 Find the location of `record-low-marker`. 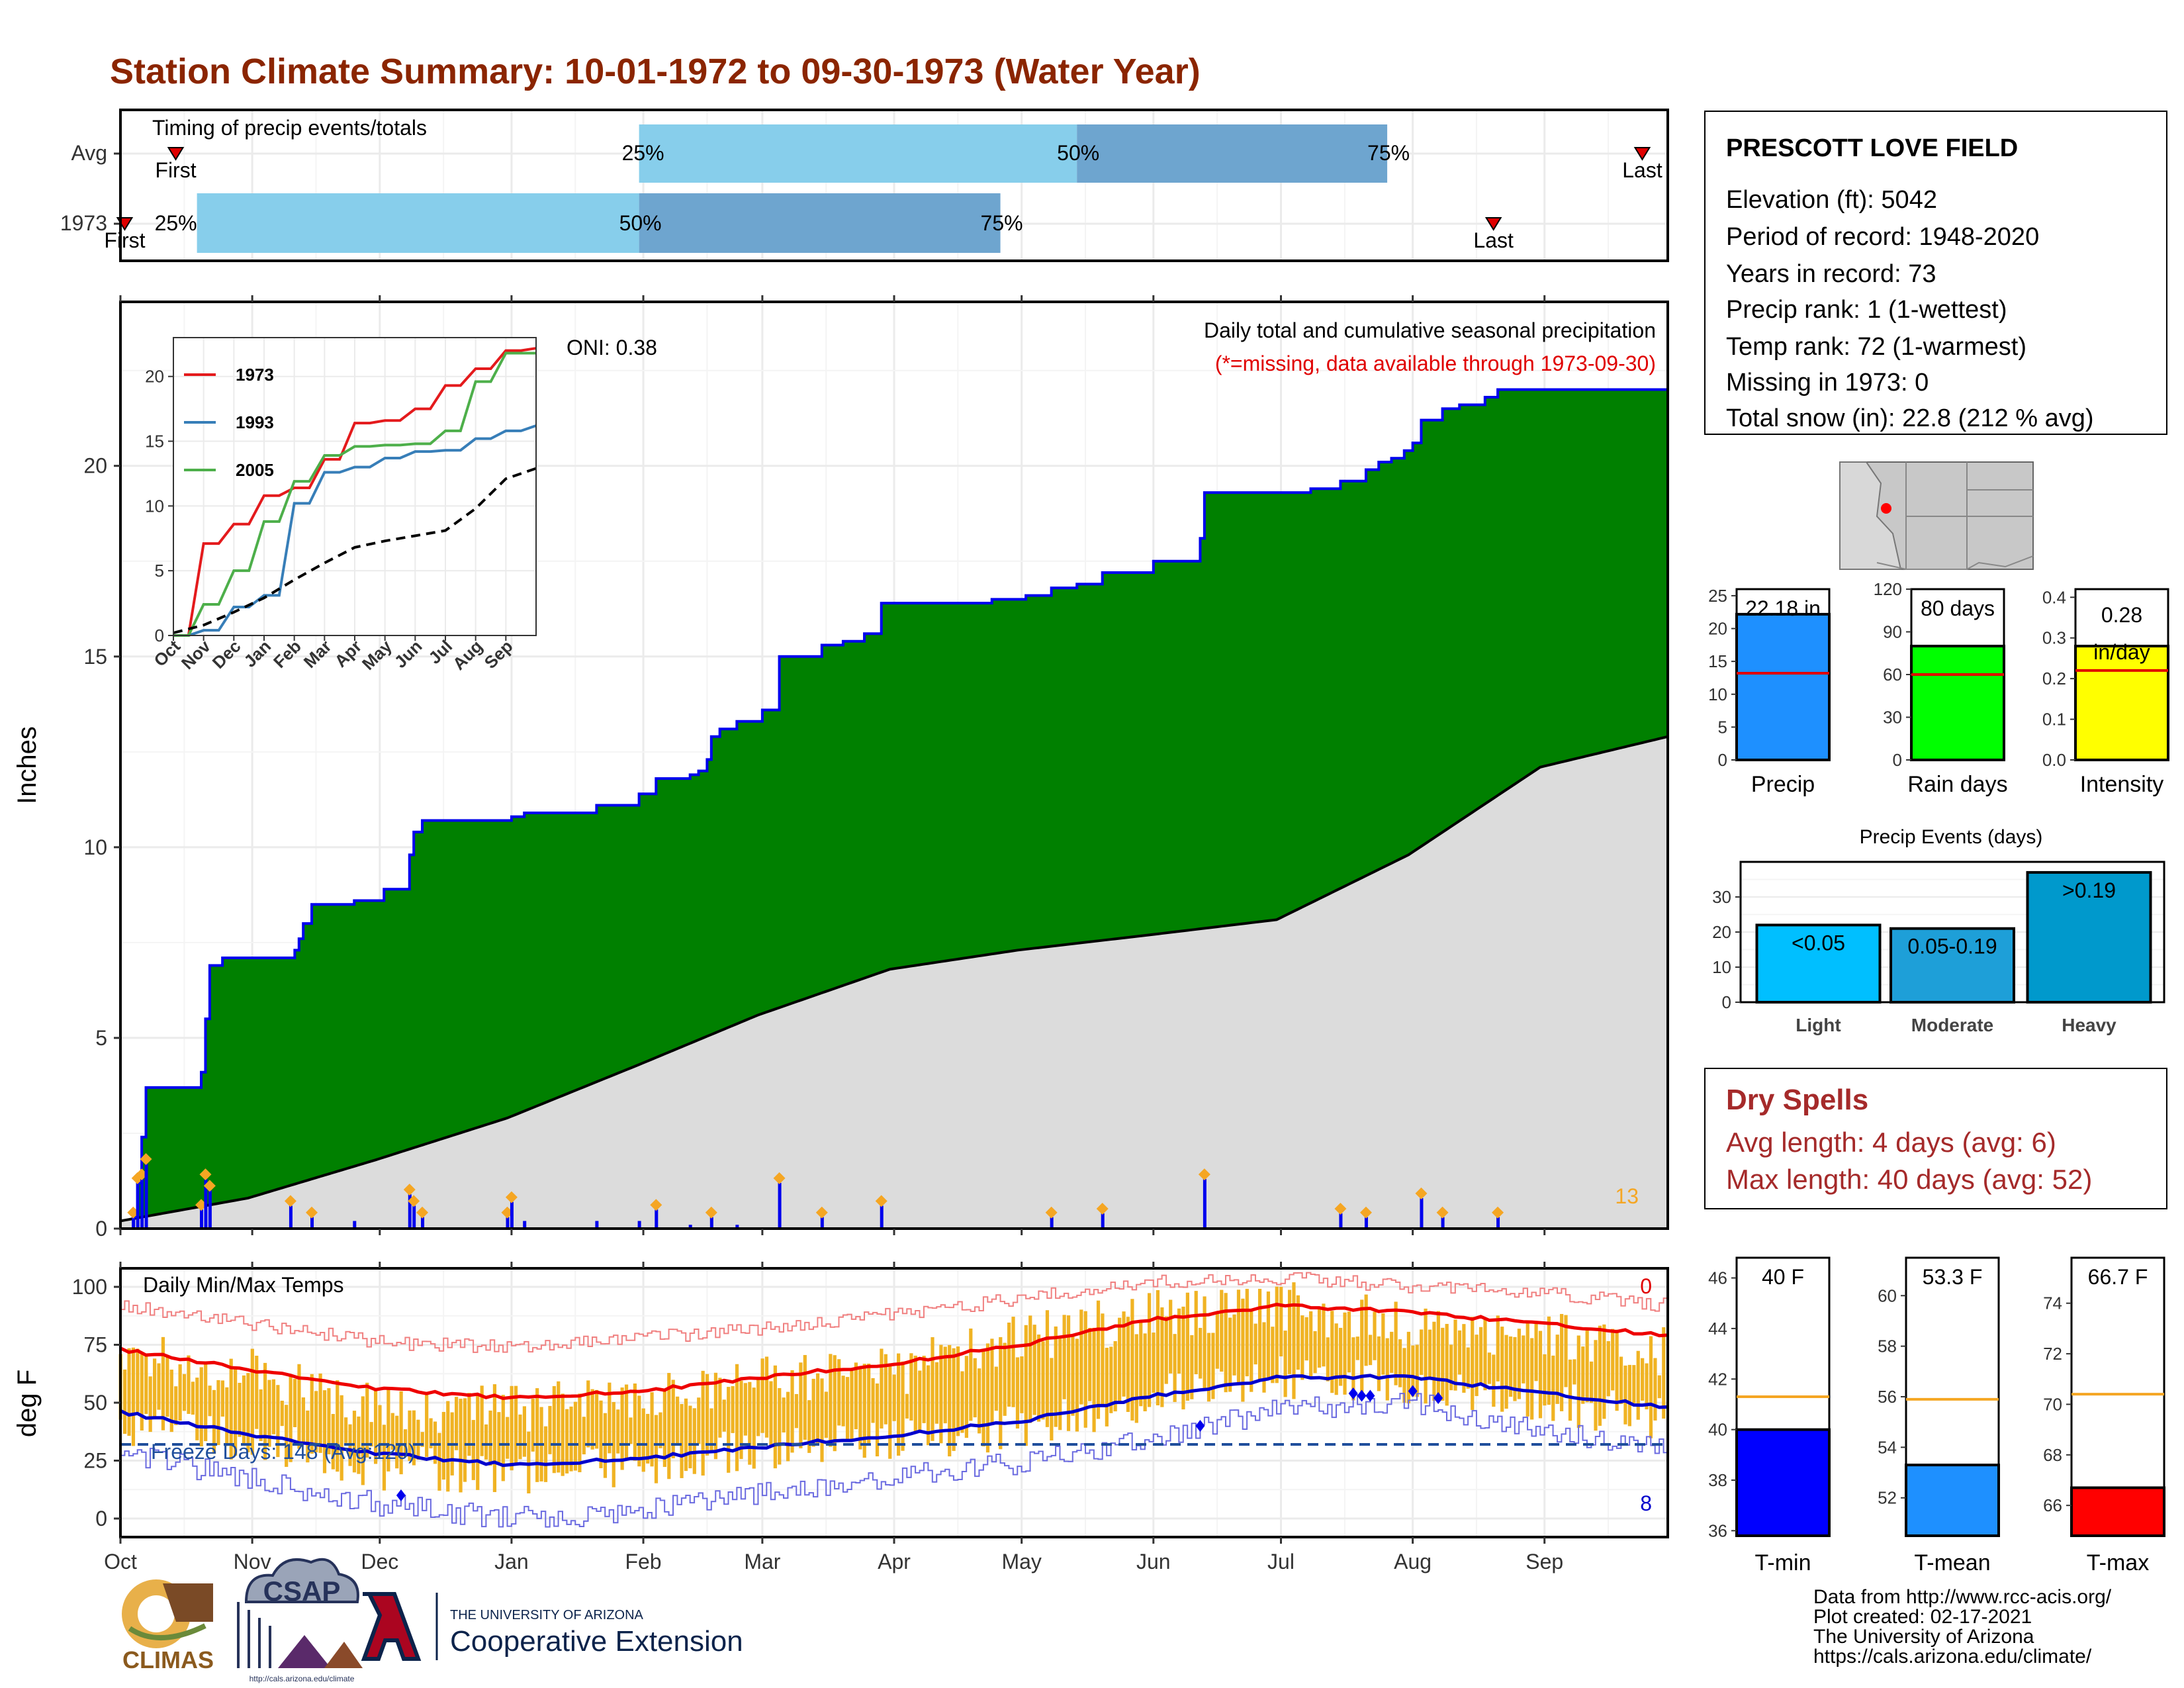

record-low-marker is located at coordinates (1362, 1395).